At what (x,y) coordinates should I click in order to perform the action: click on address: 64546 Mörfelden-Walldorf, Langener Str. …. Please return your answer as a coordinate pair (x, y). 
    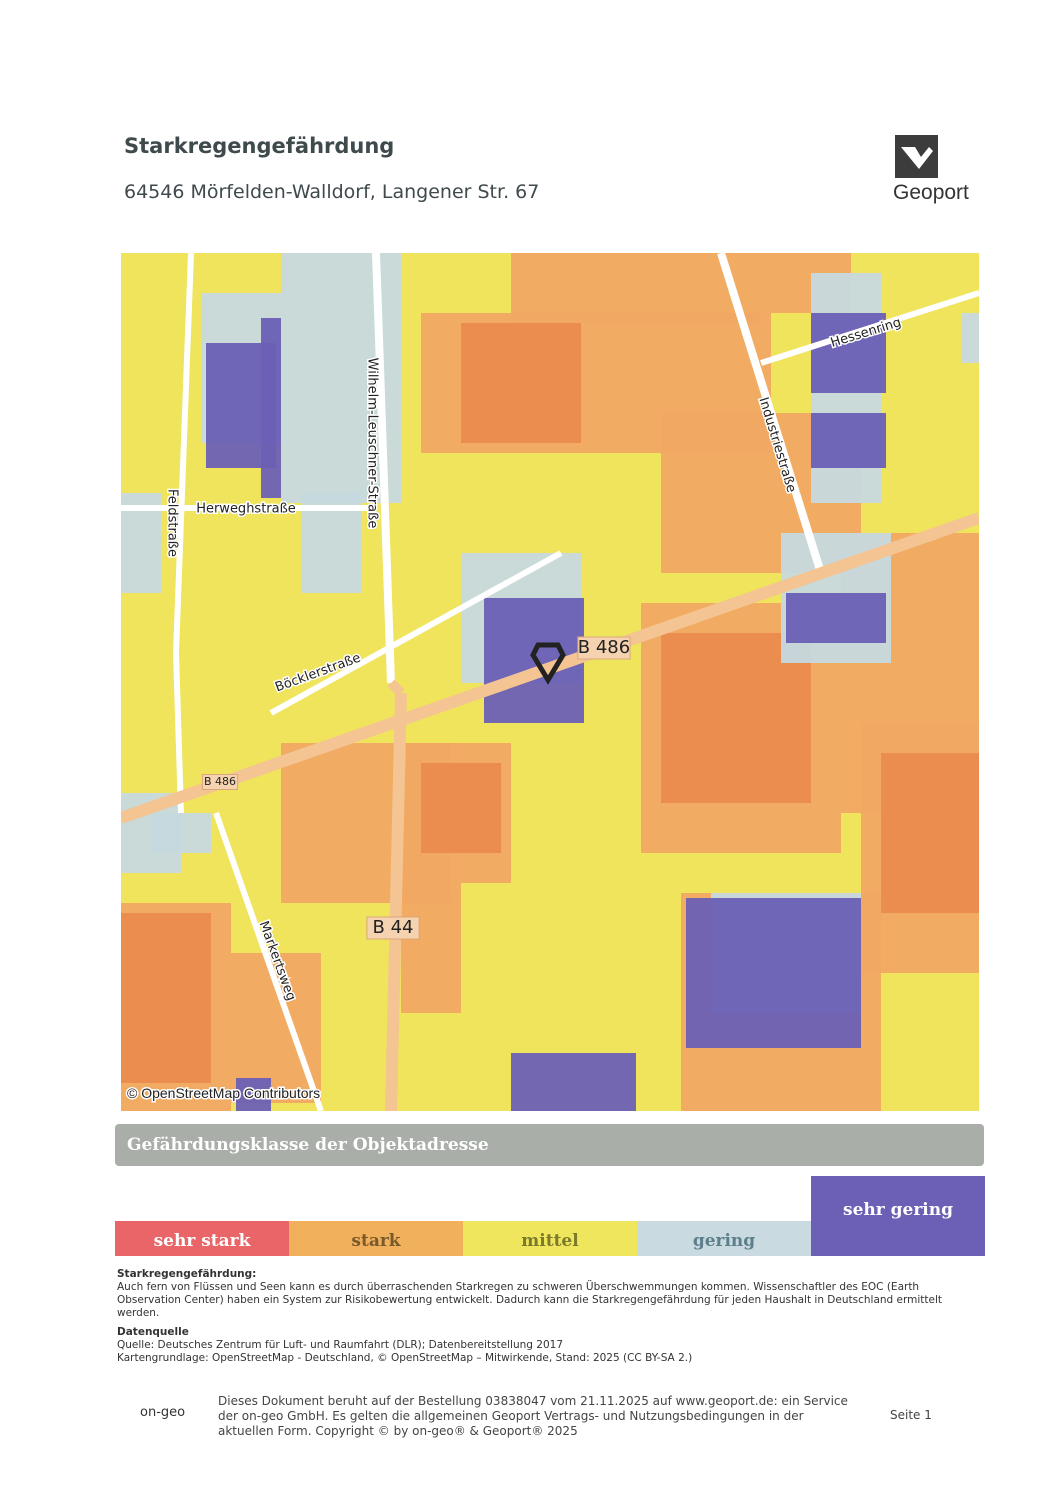
    Looking at the image, I should click on (332, 192).